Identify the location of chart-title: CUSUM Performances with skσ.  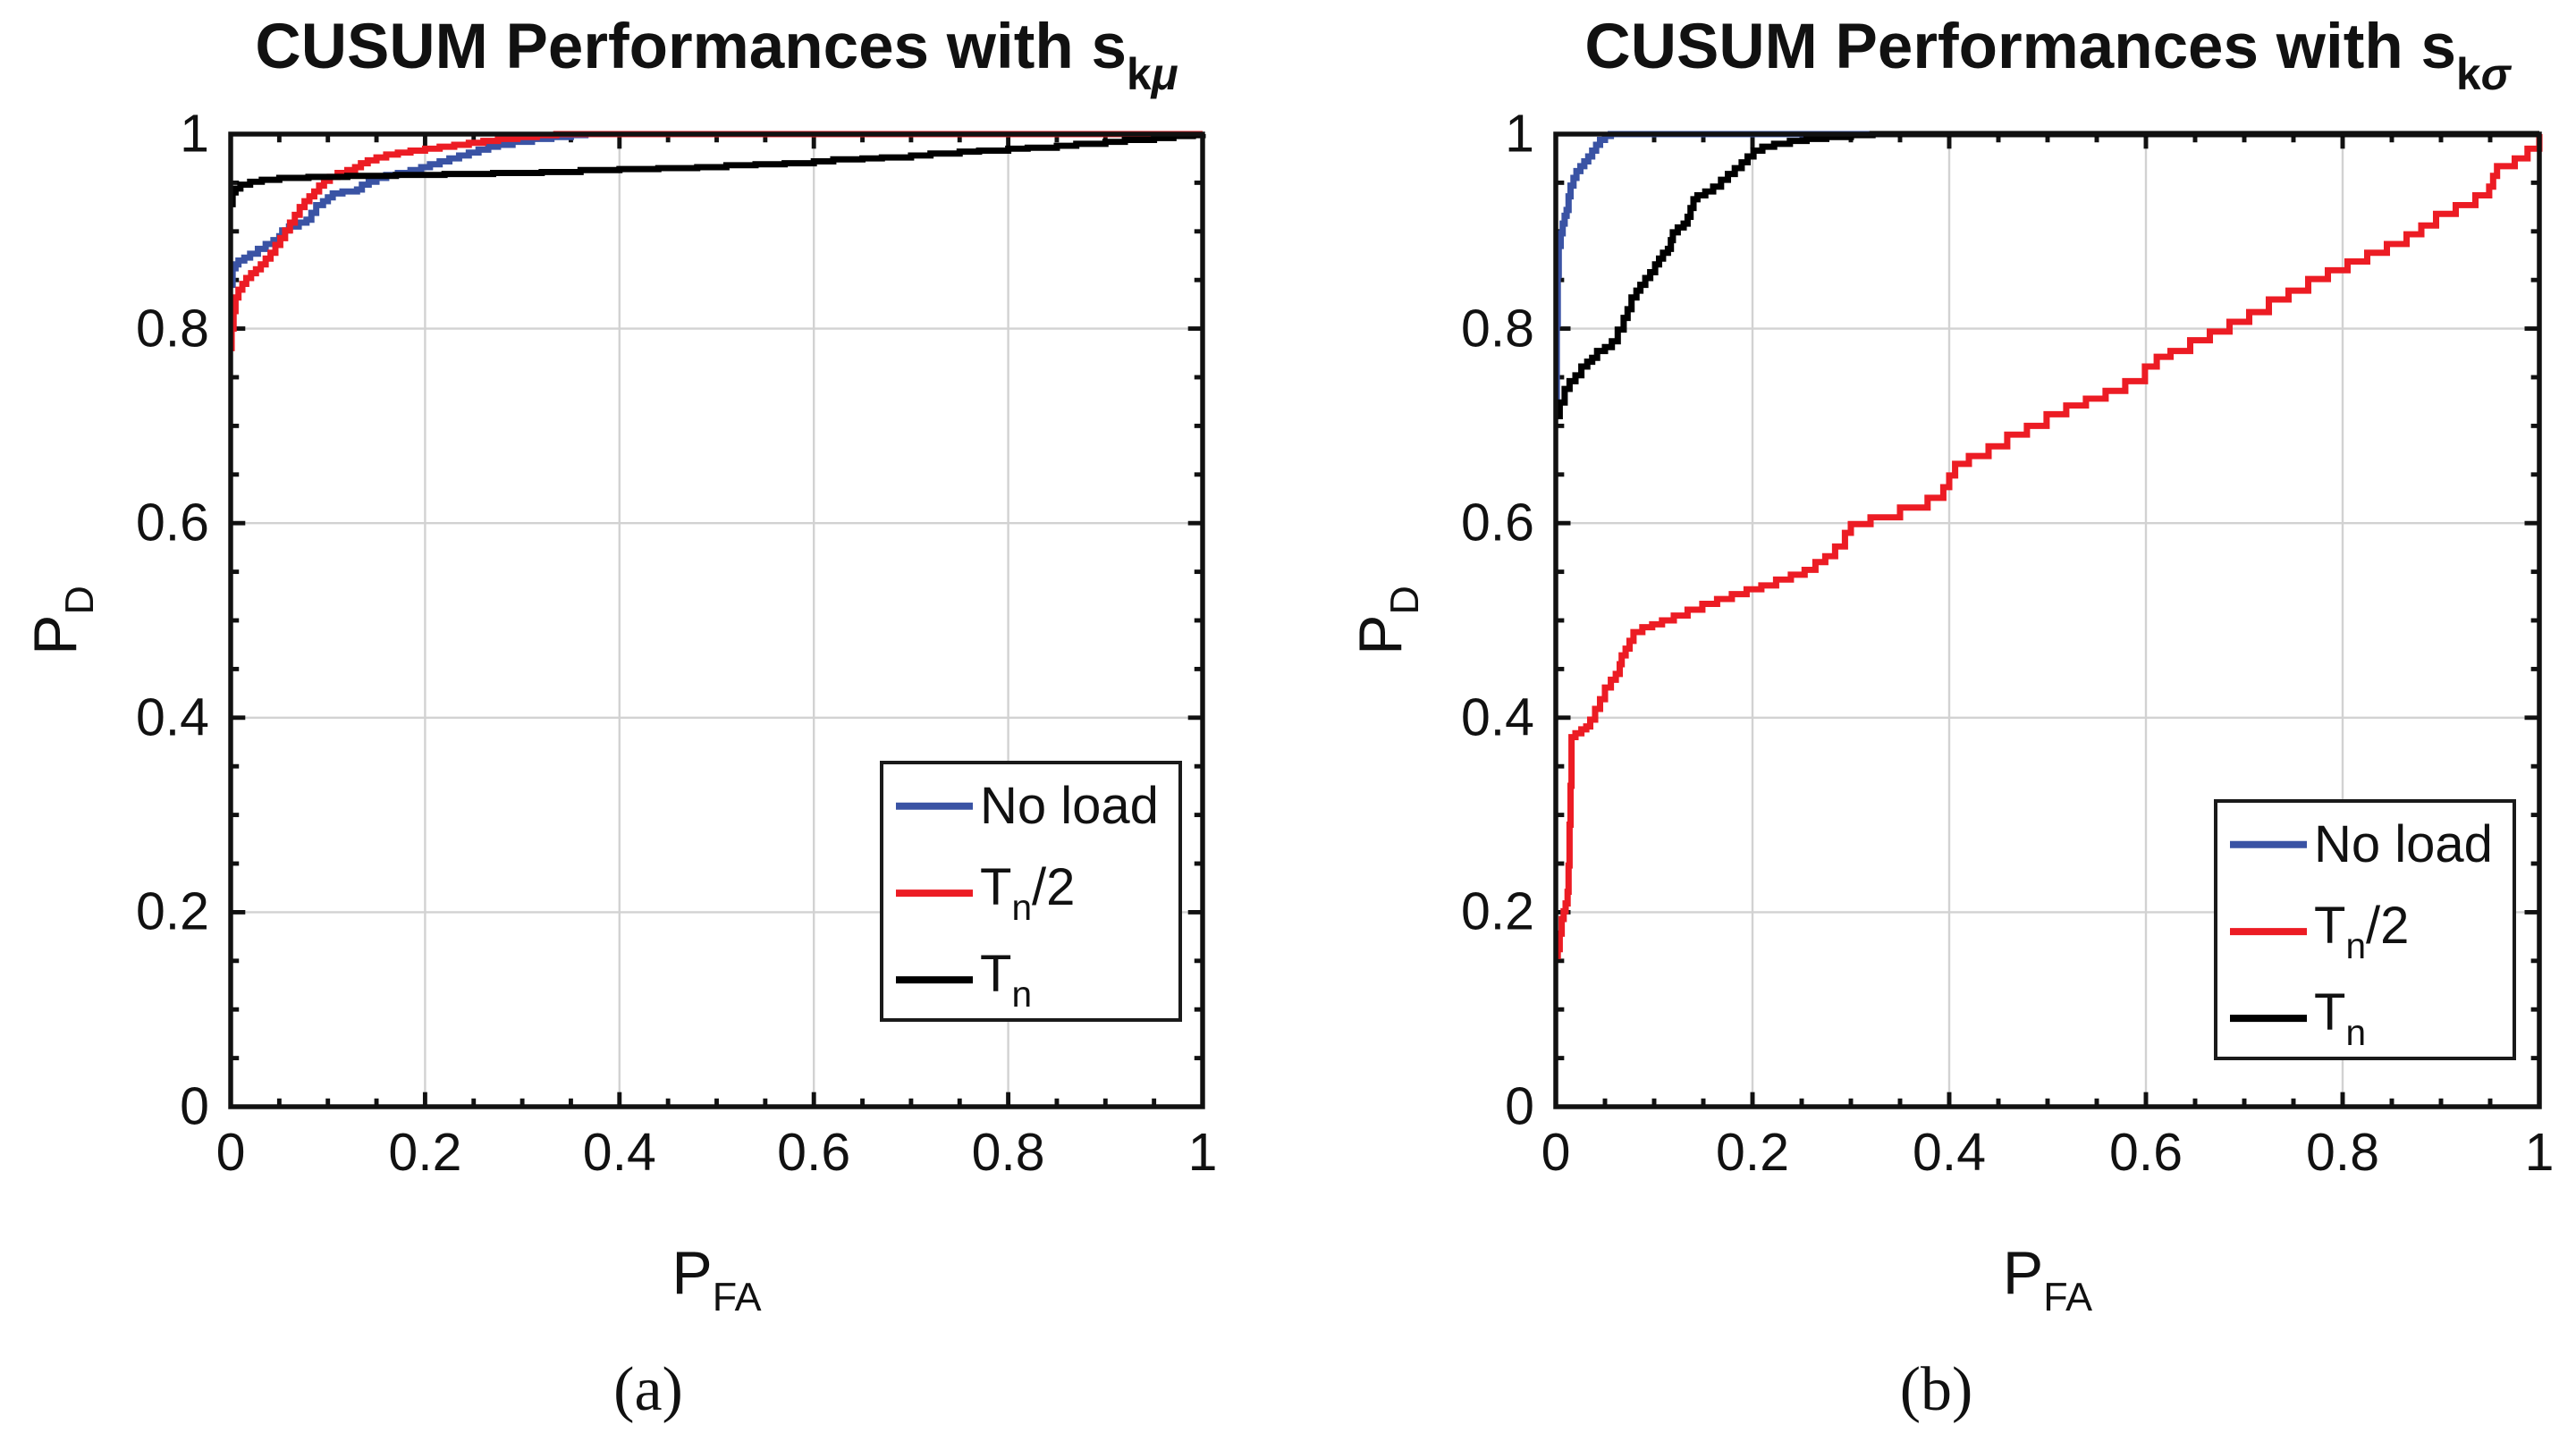
(2047, 56).